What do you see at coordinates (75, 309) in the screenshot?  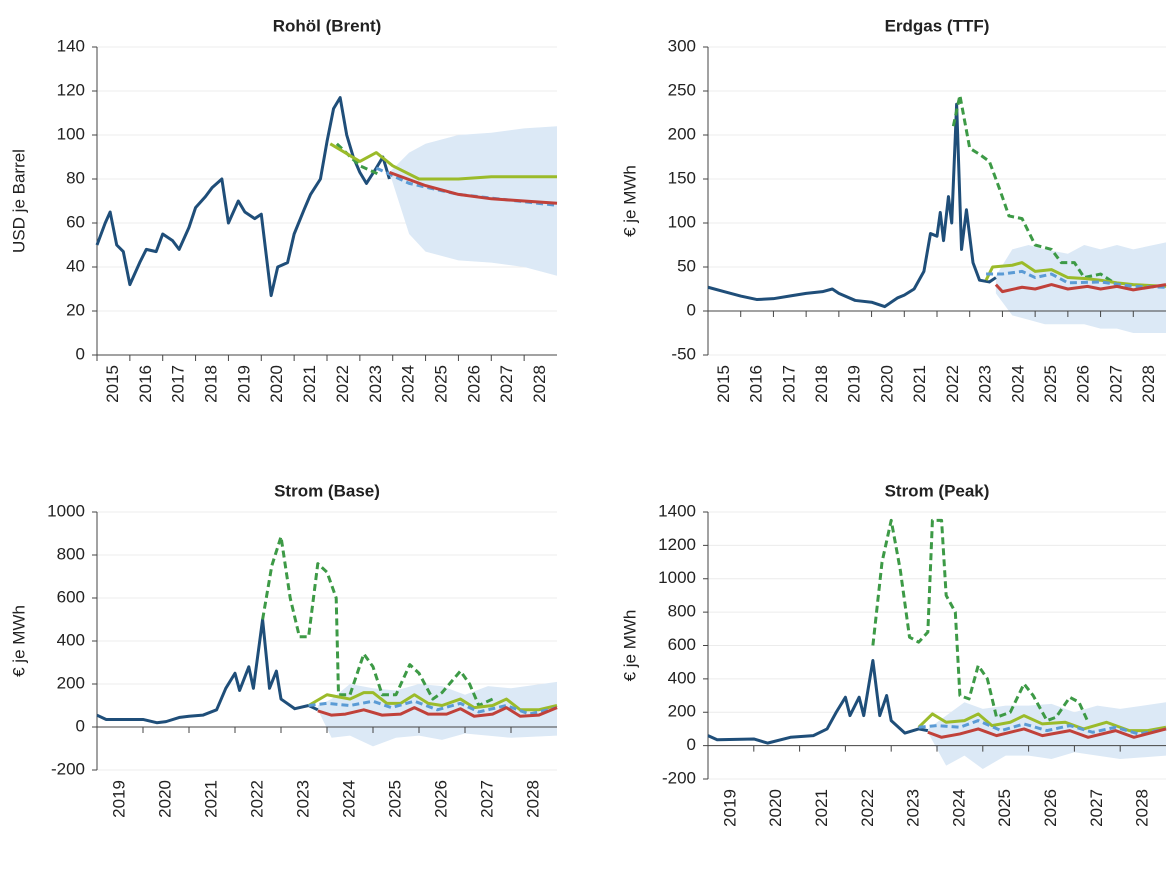 I see `y-tick-label: 20` at bounding box center [75, 309].